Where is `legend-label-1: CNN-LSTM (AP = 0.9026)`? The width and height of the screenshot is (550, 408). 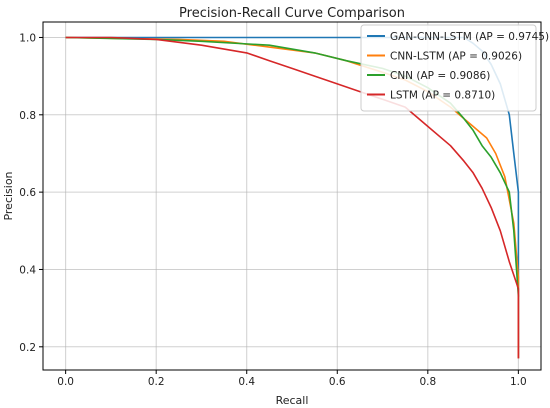
legend-label-1: CNN-LSTM (AP = 0.9026) is located at coordinates (456, 57).